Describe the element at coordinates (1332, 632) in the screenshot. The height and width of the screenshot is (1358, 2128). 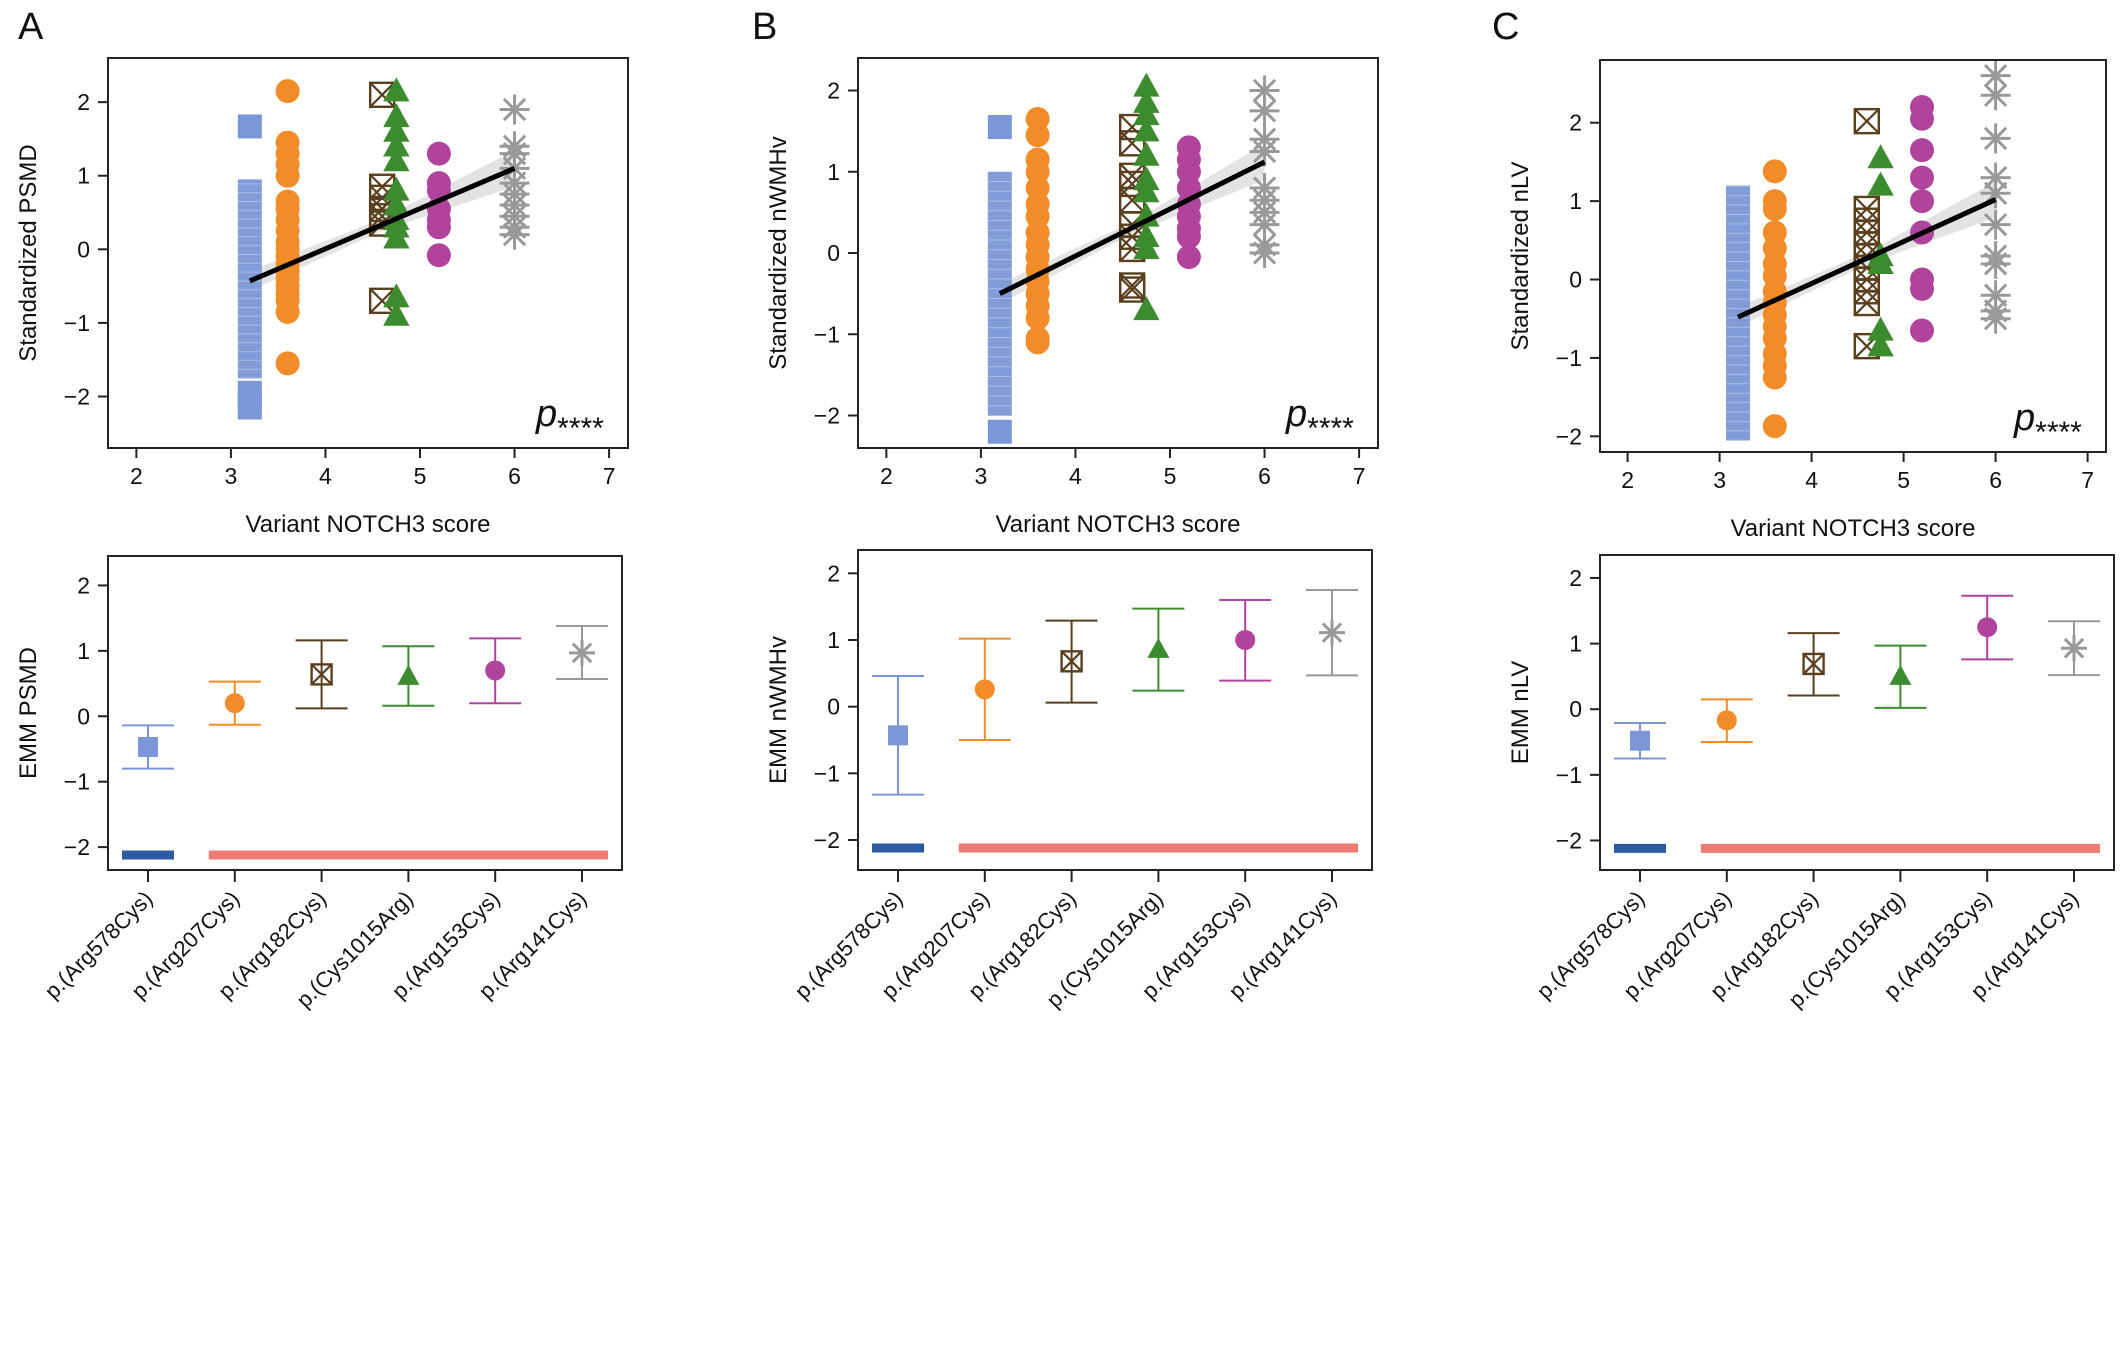
I see `panel-b-emm-mean-marker-5-stroke` at that location.